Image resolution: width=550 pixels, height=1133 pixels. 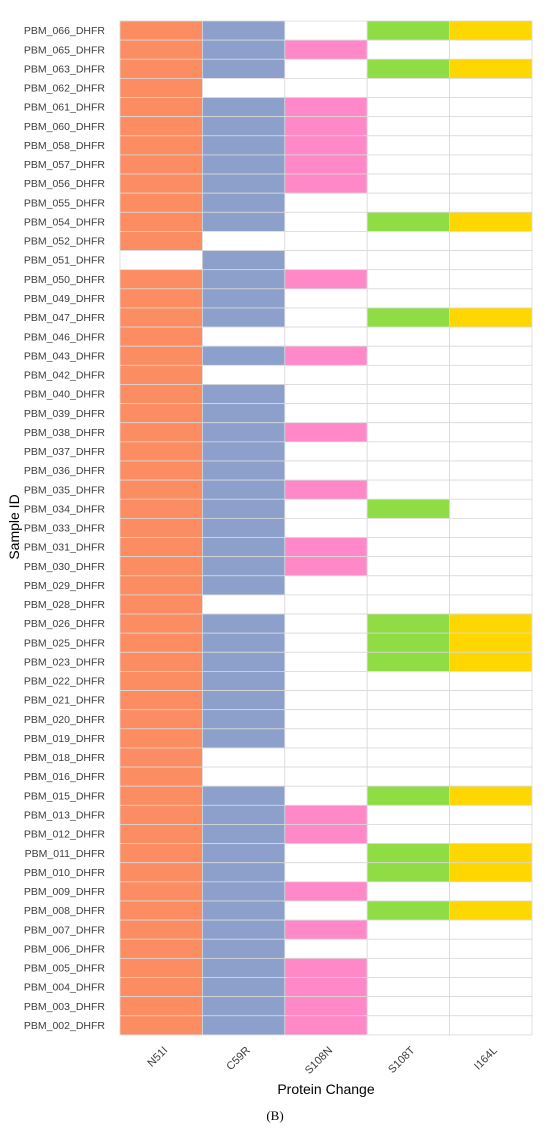 I want to click on y-tick-label: PBM_058_DHFR, so click(x=65, y=146).